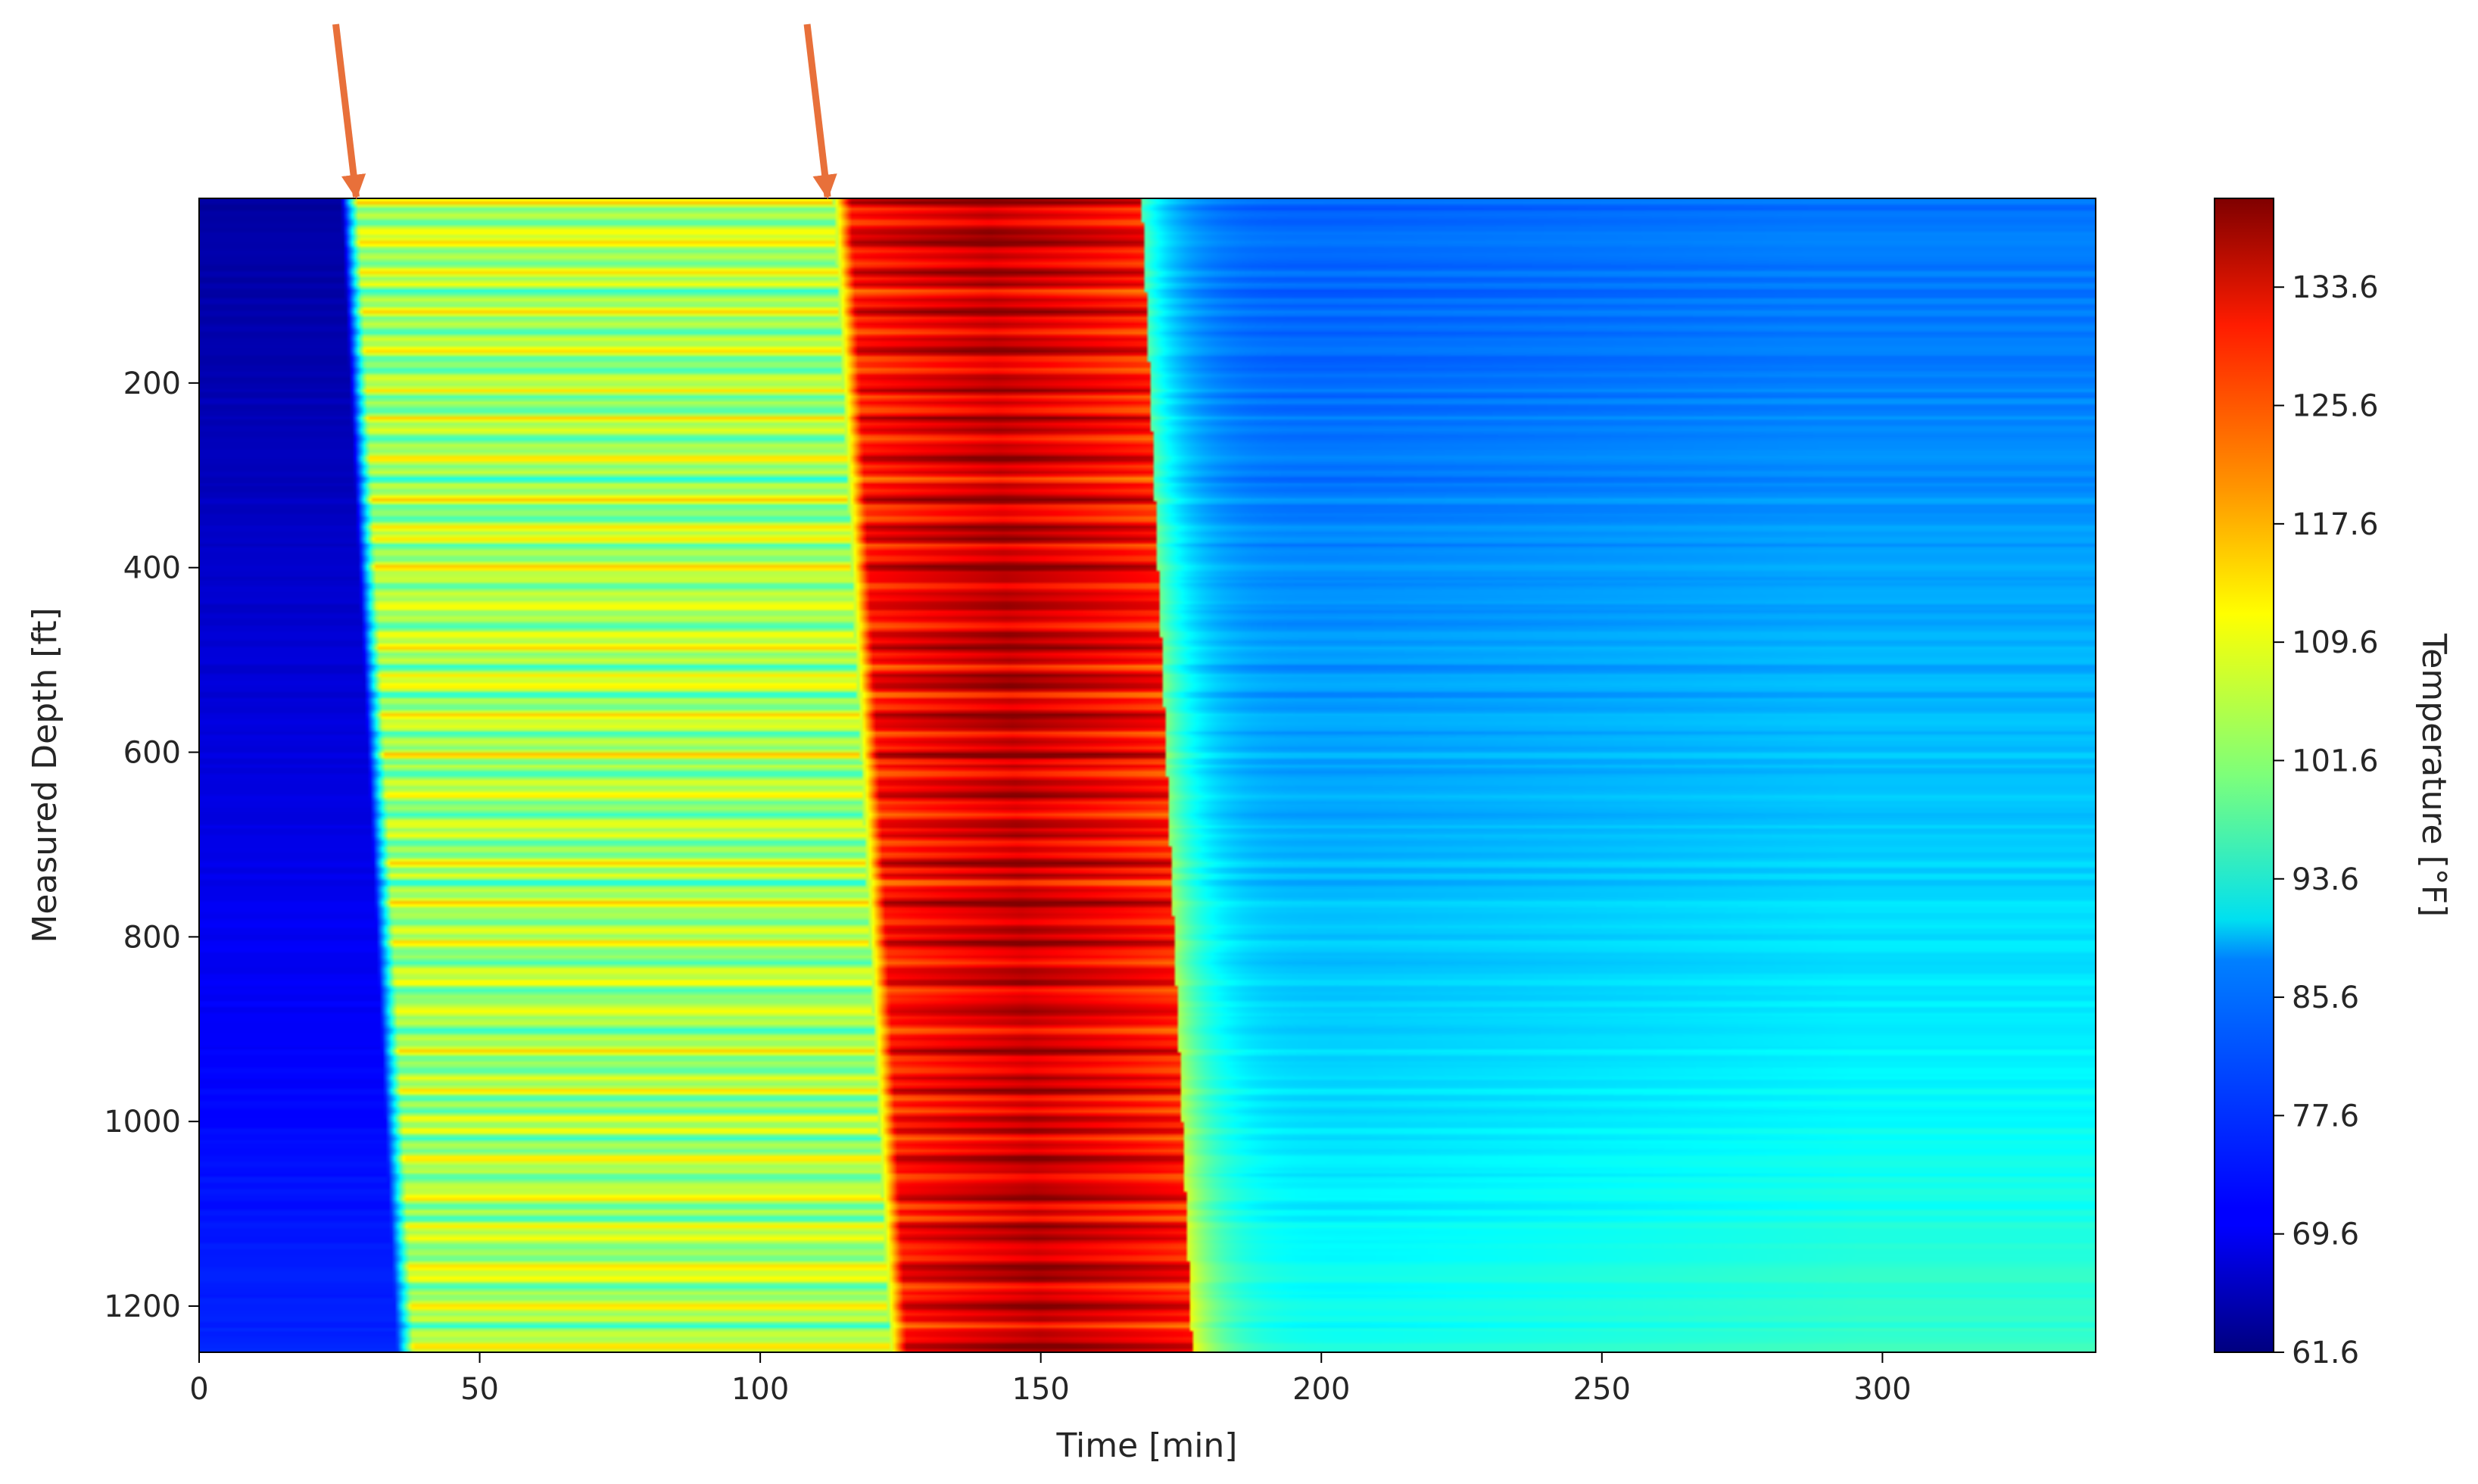 Image resolution: width=2478 pixels, height=1484 pixels. What do you see at coordinates (45, 775) in the screenshot?
I see `y-axis-label: Measured Depth [ft]` at bounding box center [45, 775].